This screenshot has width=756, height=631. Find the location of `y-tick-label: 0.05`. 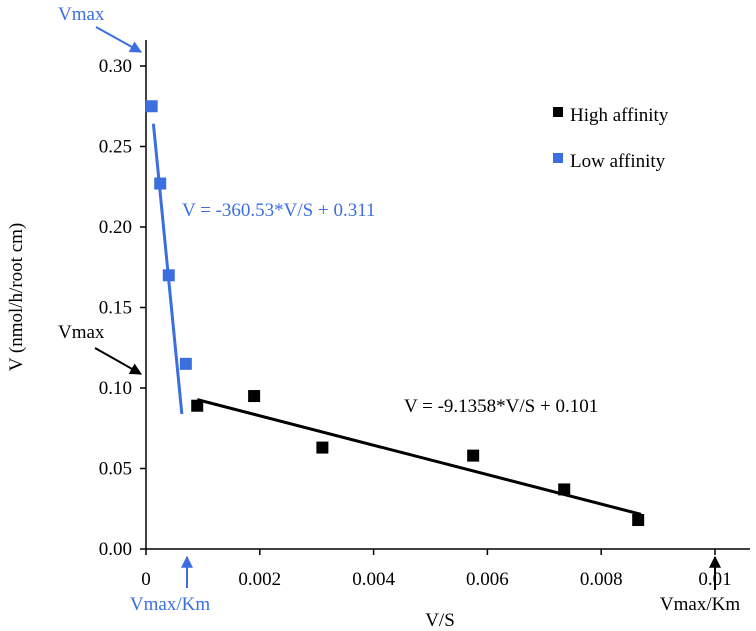

y-tick-label: 0.05 is located at coordinates (115, 469).